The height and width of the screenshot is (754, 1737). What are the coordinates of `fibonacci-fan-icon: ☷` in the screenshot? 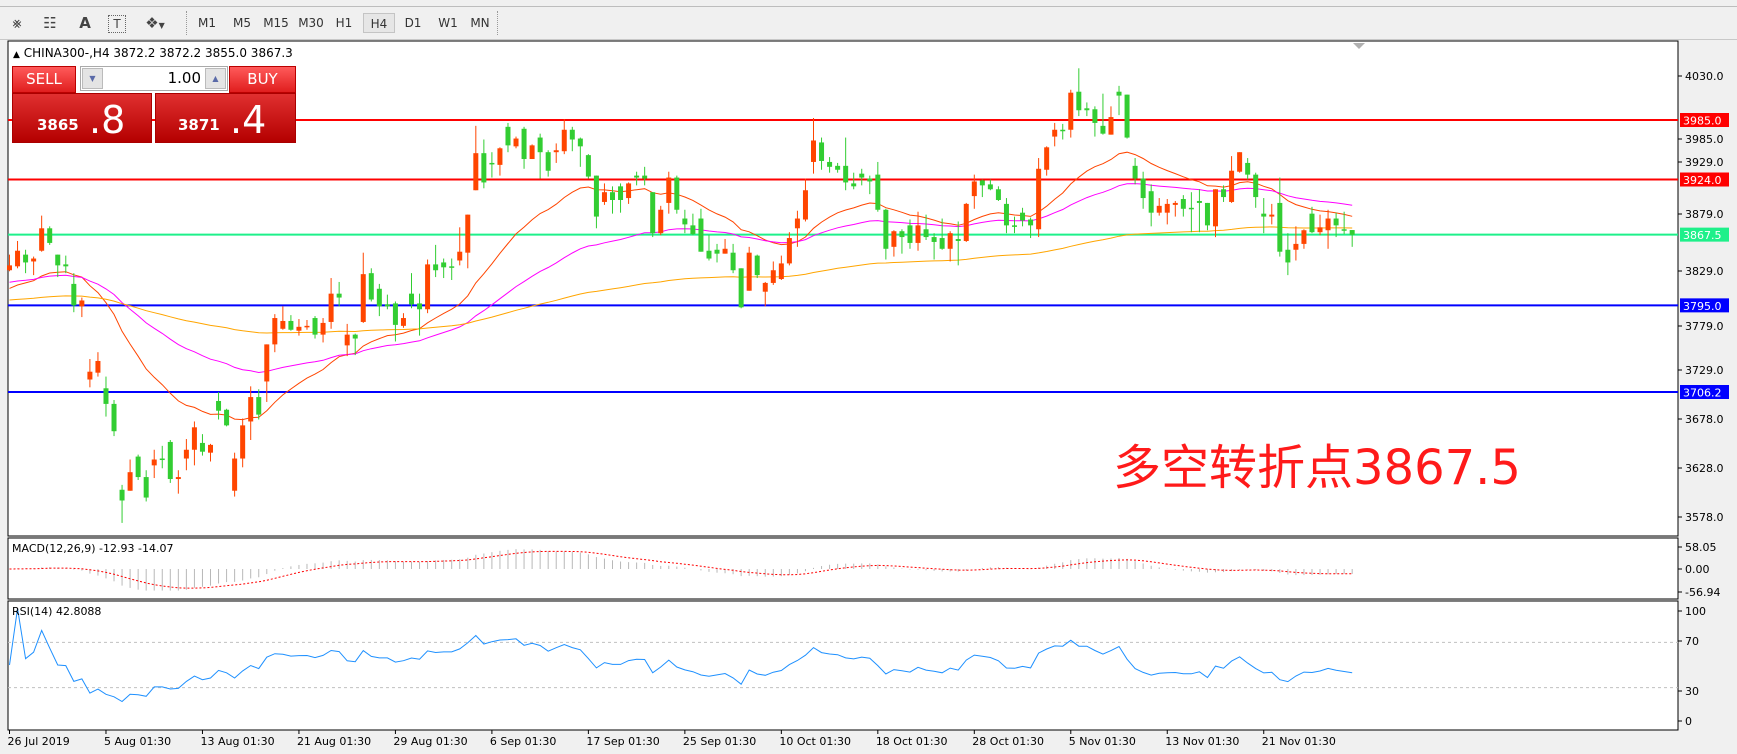 It's located at (50, 23).